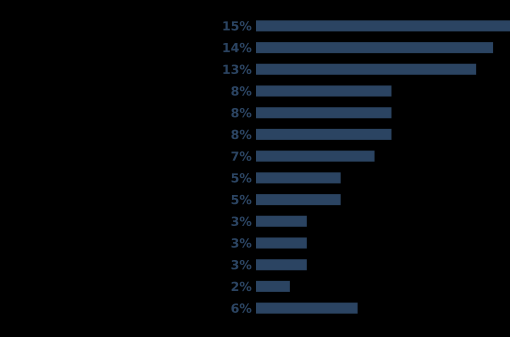  What do you see at coordinates (241, 308) in the screenshot?
I see `data-label: 6%` at bounding box center [241, 308].